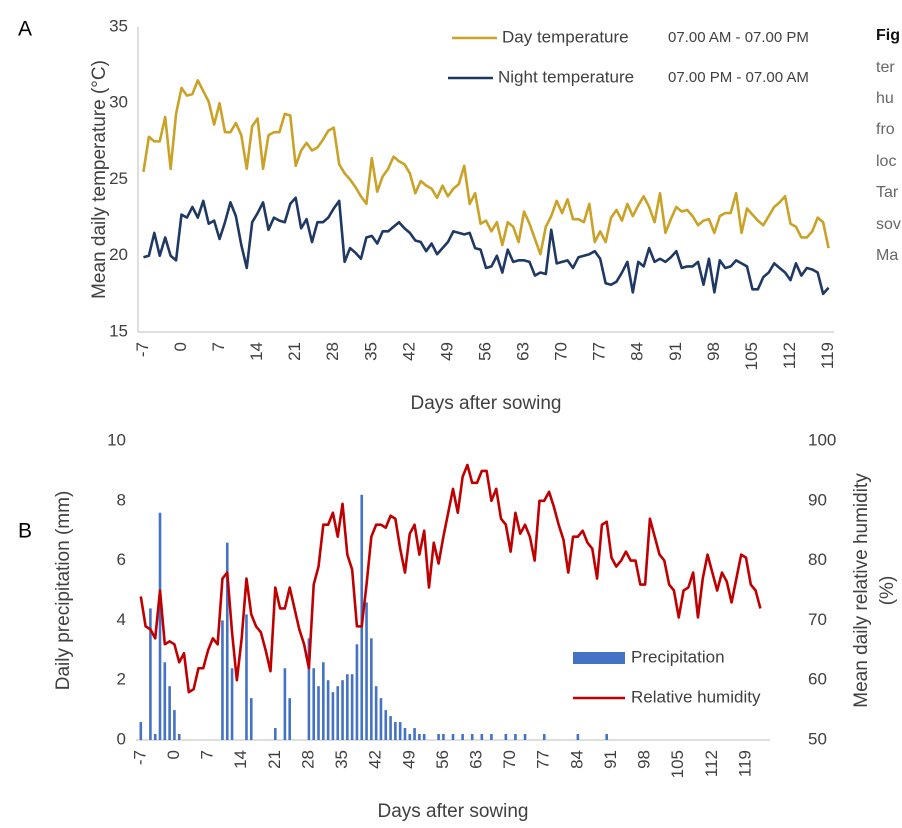 The image size is (902, 828). Describe the element at coordinates (207, 754) in the screenshot. I see `x-tick-label: 7` at that location.